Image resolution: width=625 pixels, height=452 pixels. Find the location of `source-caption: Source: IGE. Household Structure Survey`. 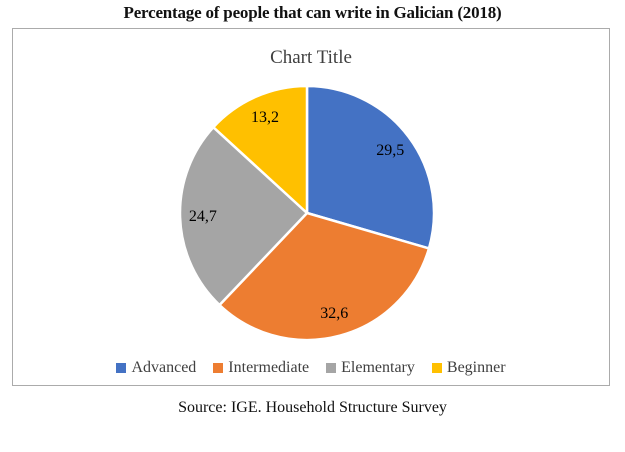

source-caption: Source: IGE. Household Structure Survey is located at coordinates (312, 407).